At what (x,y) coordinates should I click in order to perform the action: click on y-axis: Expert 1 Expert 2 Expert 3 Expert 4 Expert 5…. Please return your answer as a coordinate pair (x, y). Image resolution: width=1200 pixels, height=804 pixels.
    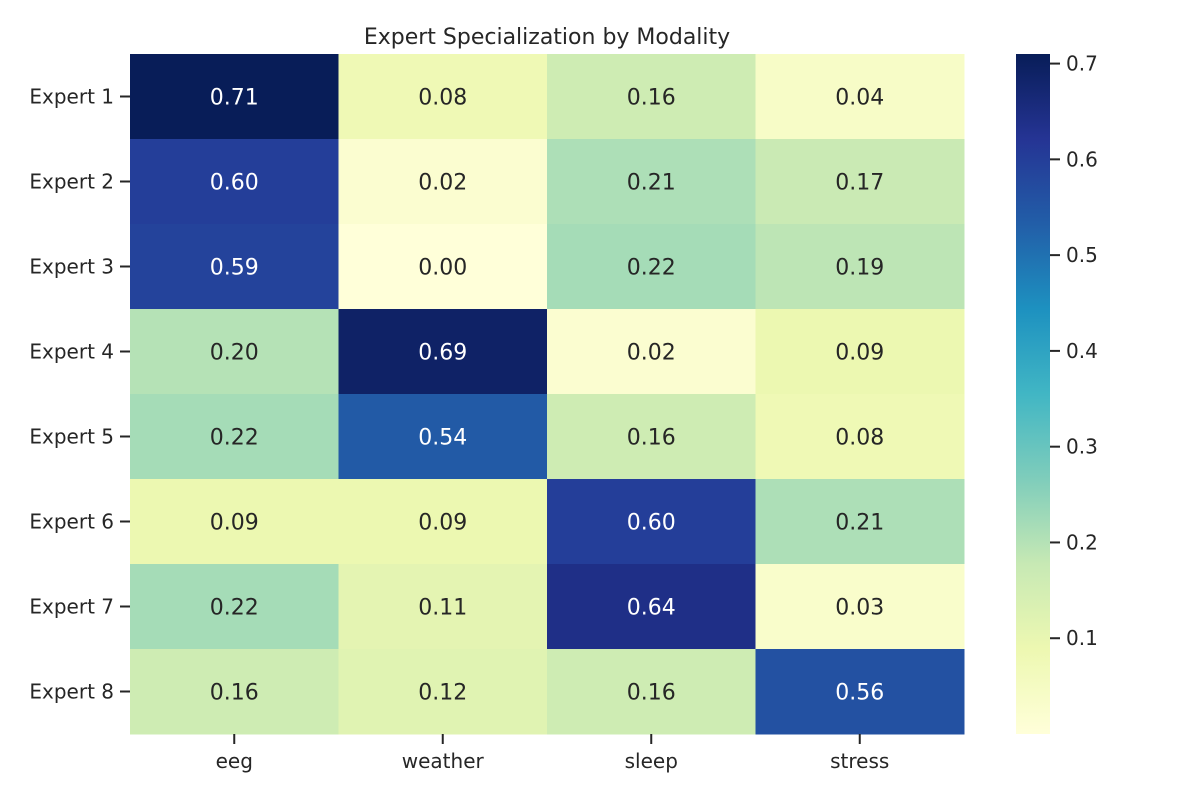
    Looking at the image, I should click on (79, 394).